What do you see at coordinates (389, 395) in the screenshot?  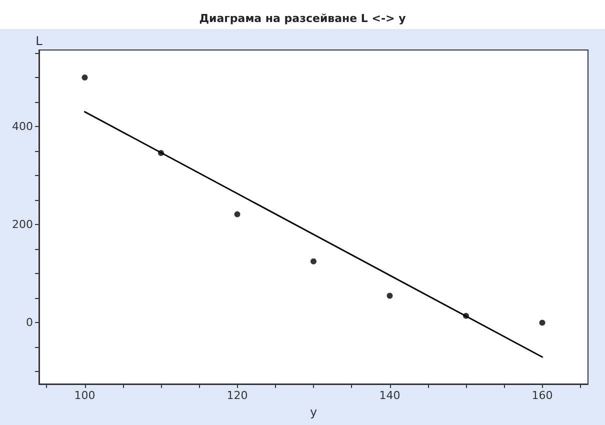 I see `x-tick-label: 140` at bounding box center [389, 395].